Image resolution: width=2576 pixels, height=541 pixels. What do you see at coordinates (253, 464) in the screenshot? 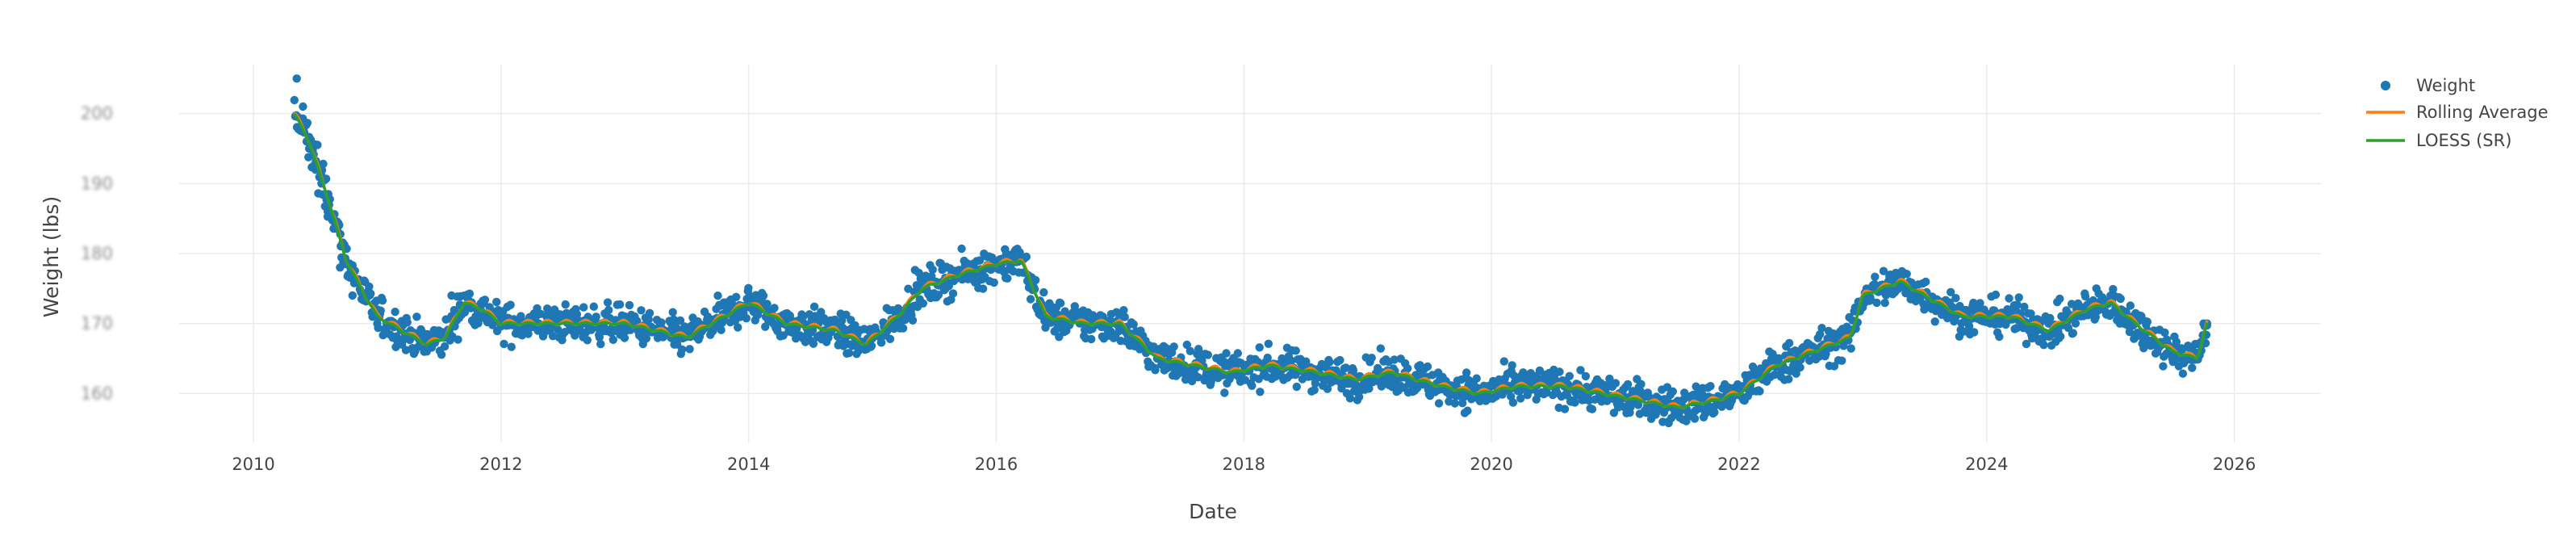
I see `x-tick-label: 2010` at bounding box center [253, 464].